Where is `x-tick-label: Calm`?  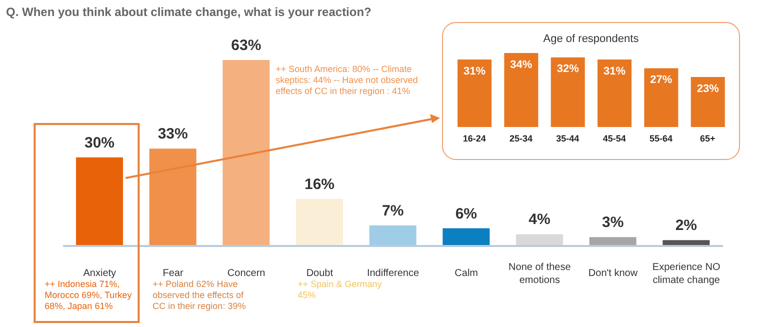
x-tick-label: Calm is located at coordinates (466, 273).